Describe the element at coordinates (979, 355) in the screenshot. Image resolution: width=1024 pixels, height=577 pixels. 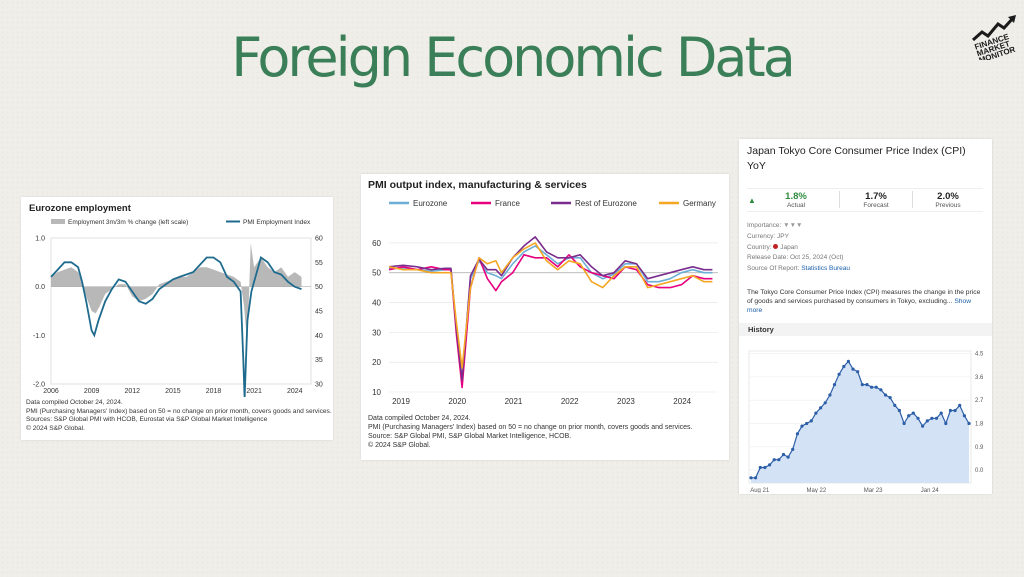
I see `y-tick: 4.5` at that location.